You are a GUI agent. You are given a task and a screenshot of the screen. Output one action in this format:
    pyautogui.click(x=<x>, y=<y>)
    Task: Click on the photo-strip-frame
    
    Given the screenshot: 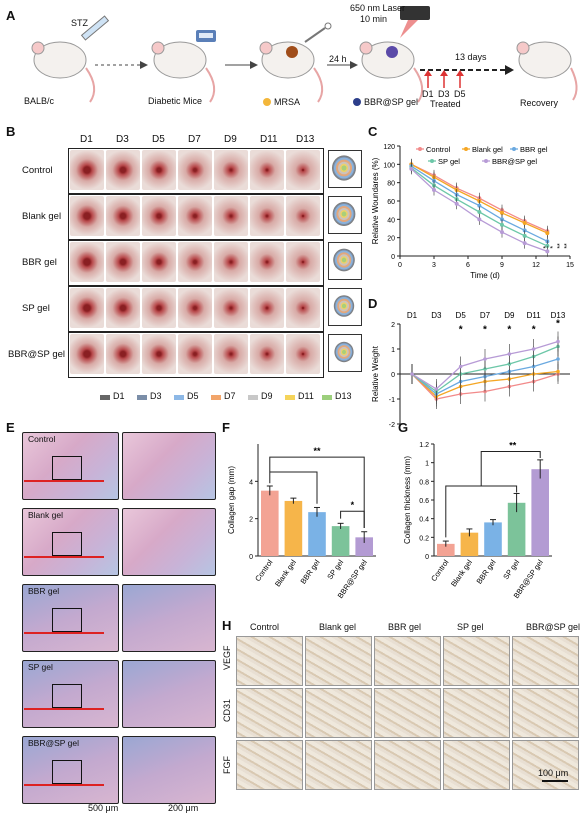 What is the action you would take?
    pyautogui.click(x=196, y=263)
    